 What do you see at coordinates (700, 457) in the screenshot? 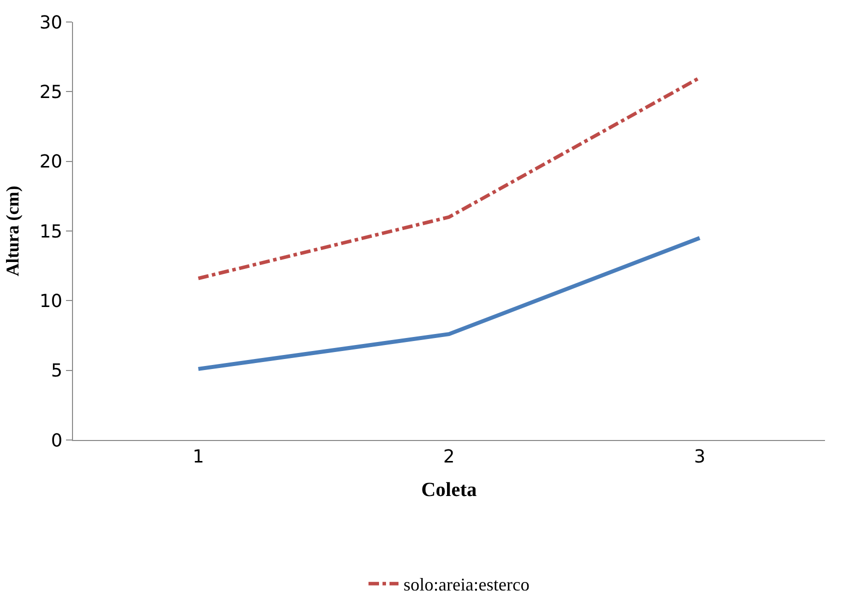
I see `x-tick-label: 3` at bounding box center [700, 457].